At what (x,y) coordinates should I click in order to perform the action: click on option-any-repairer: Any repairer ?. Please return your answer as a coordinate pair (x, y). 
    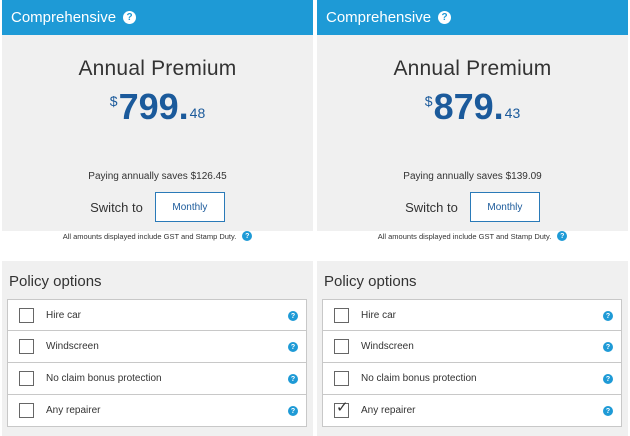
    Looking at the image, I should click on (157, 411).